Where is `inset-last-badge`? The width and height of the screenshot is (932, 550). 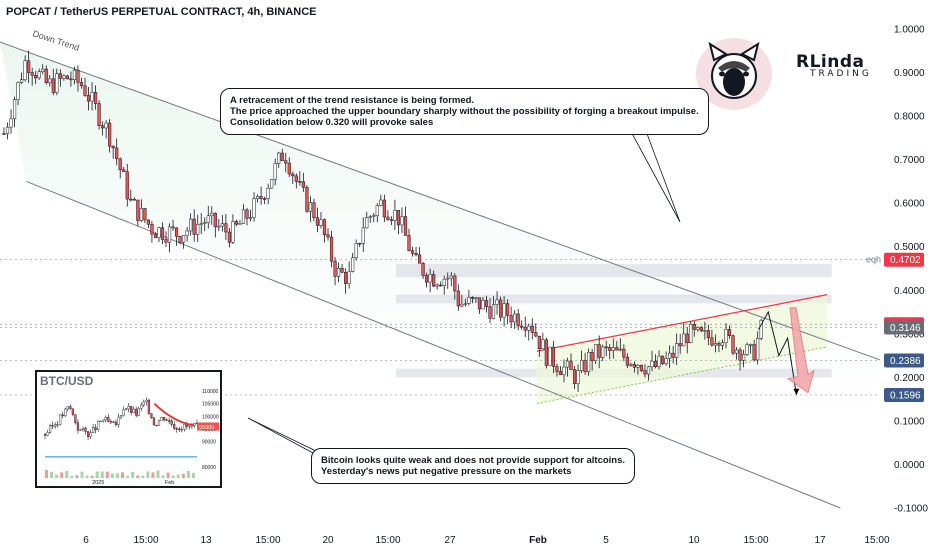
inset-last-badge is located at coordinates (208, 426).